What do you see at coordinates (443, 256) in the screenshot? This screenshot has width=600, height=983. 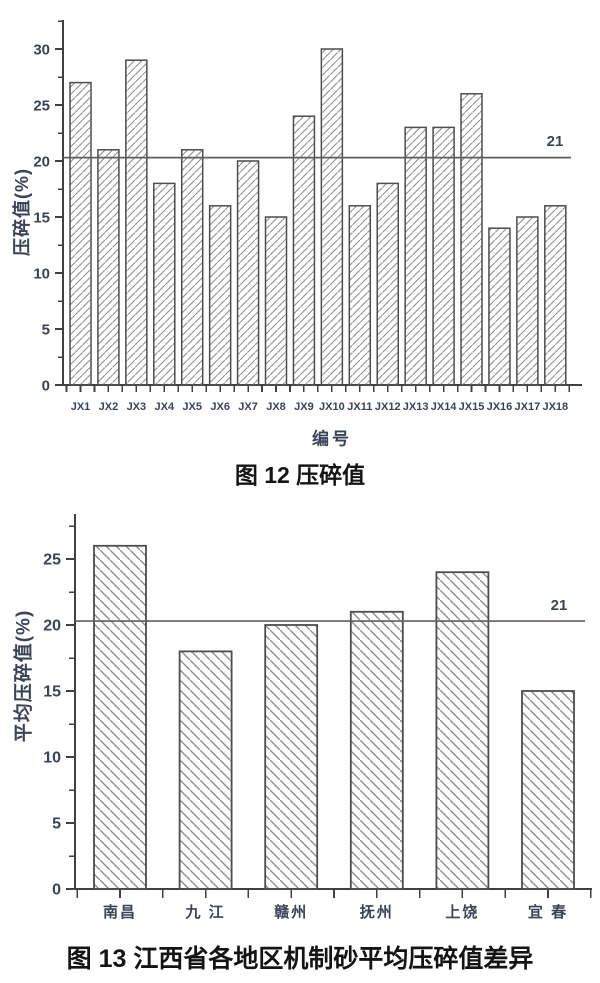 I see `bar-JX14` at bounding box center [443, 256].